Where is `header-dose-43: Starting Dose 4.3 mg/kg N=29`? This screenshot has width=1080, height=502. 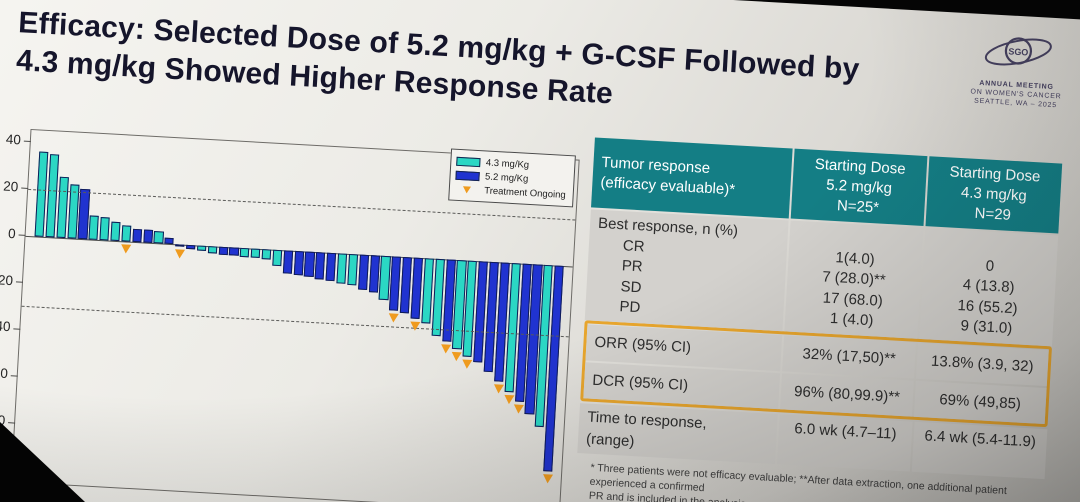 header-dose-43: Starting Dose 4.3 mg/kg N=29 is located at coordinates (994, 195).